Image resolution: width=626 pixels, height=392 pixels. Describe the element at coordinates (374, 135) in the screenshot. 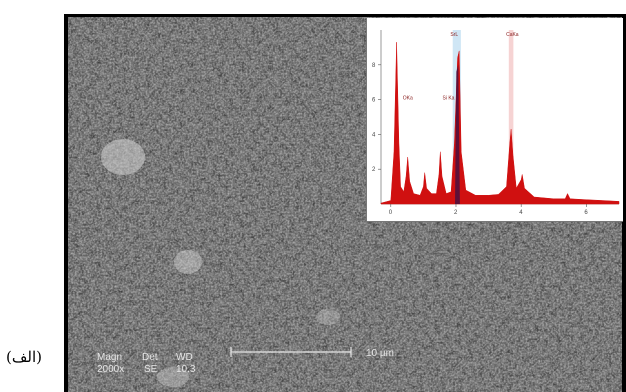

I see `y-tick-label: 4` at that location.